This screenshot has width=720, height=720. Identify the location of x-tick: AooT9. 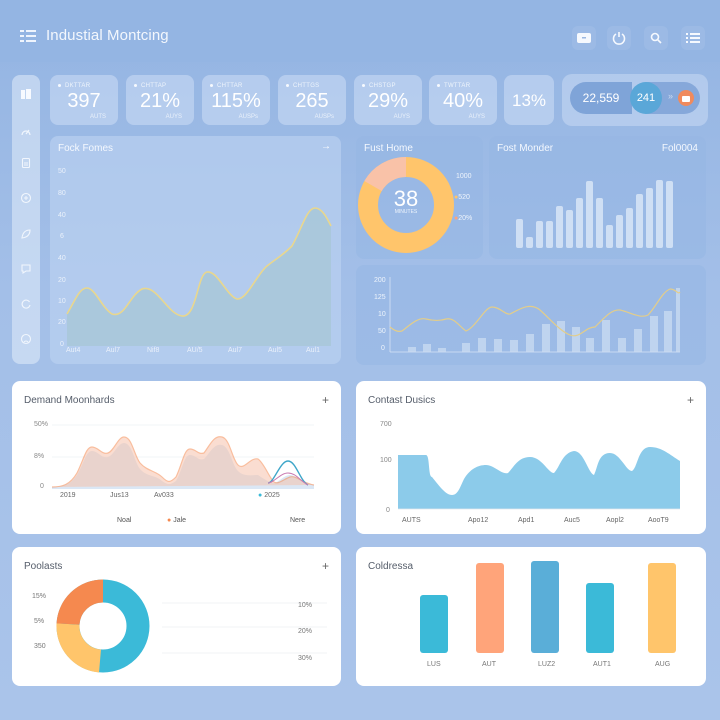
(658, 520).